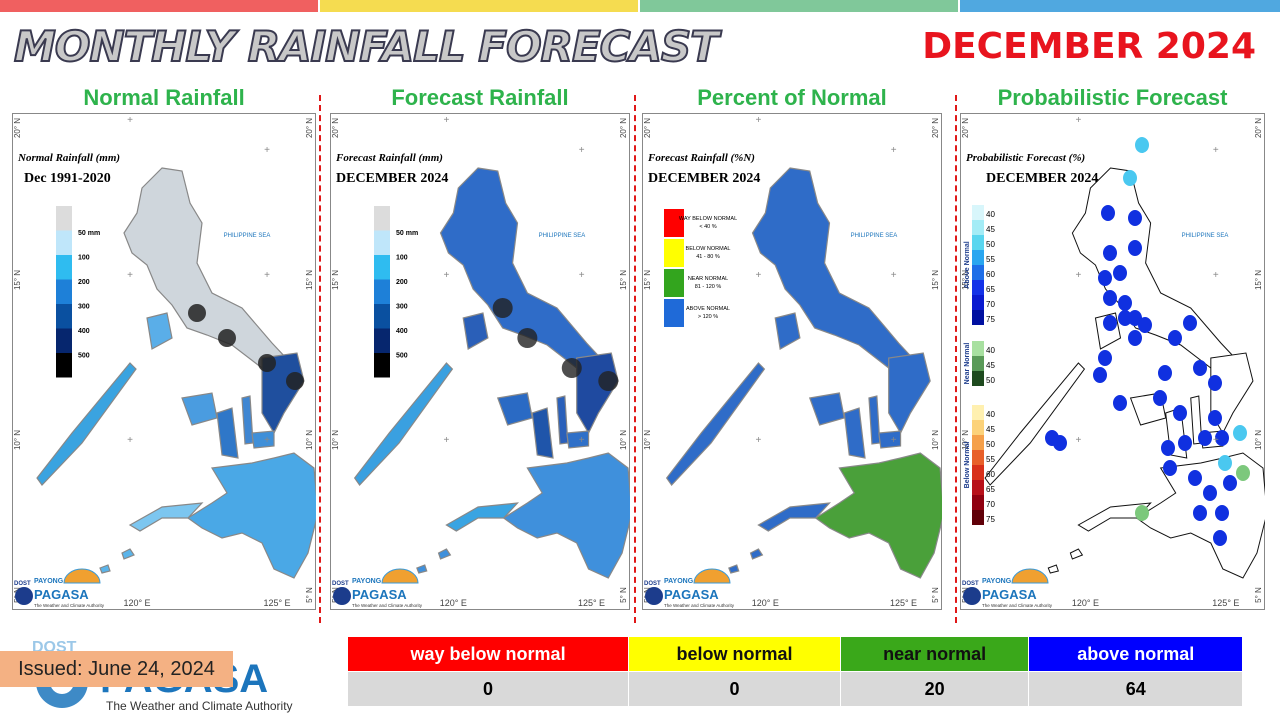  I want to click on table-cell: 0, so click(734, 689).